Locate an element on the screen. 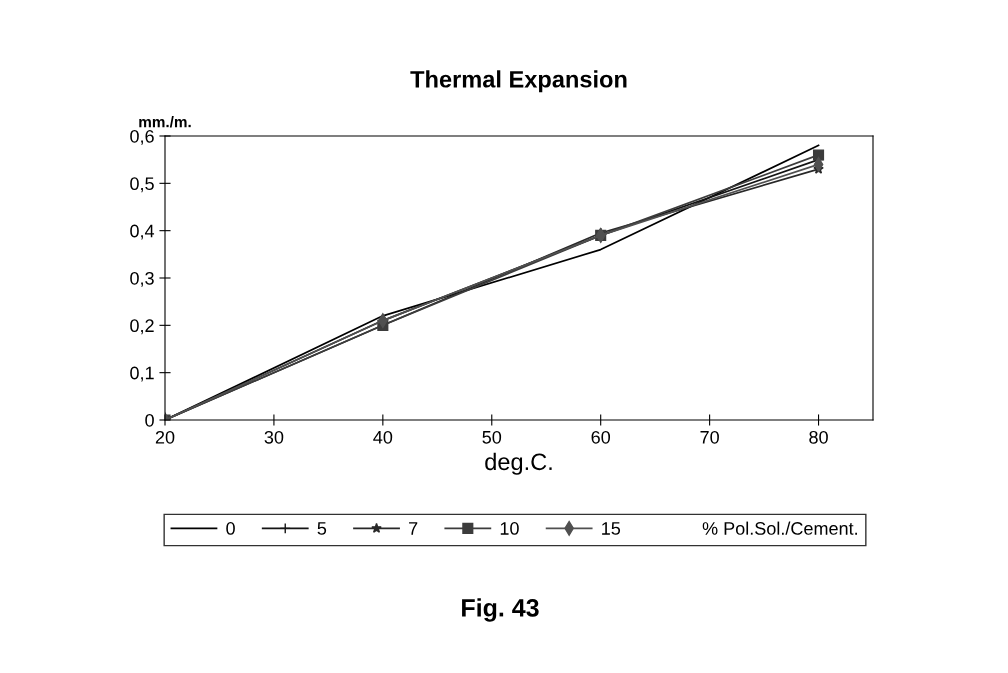 The width and height of the screenshot is (1008, 673). x-tick-label: 70 is located at coordinates (709, 437).